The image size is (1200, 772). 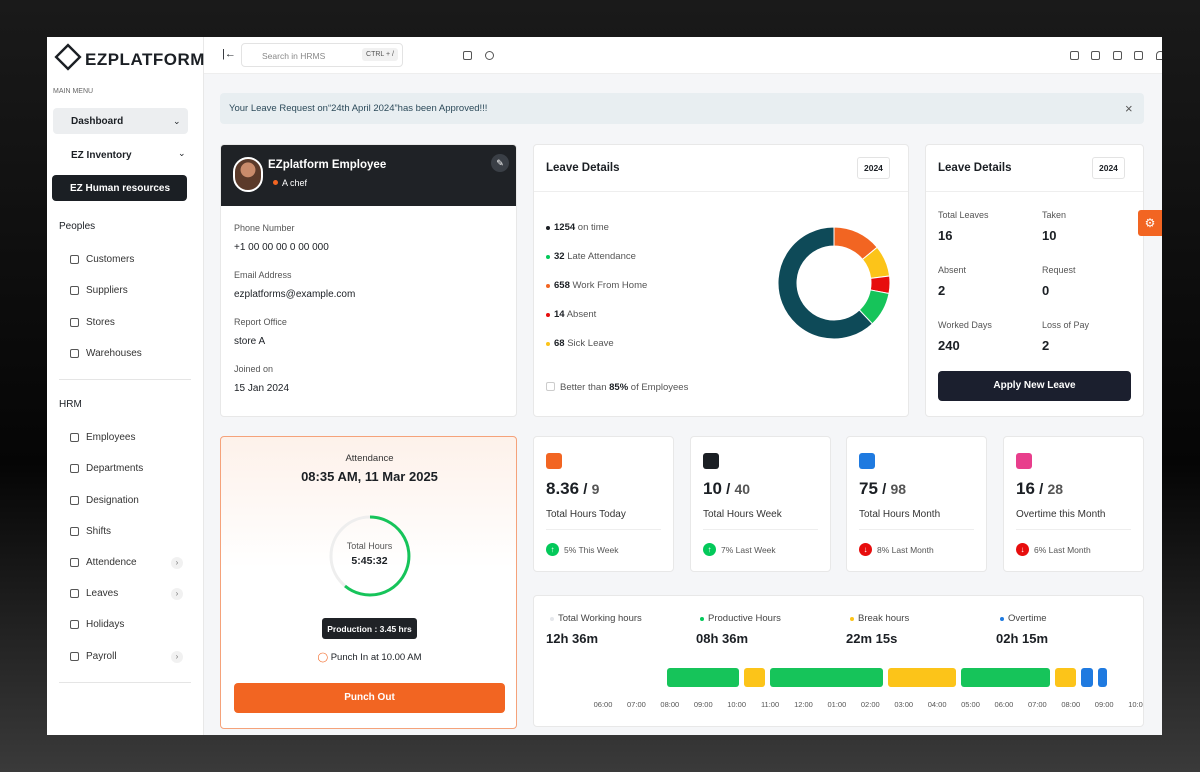 What do you see at coordinates (99, 531) in the screenshot?
I see `nav-item: Shifts` at bounding box center [99, 531].